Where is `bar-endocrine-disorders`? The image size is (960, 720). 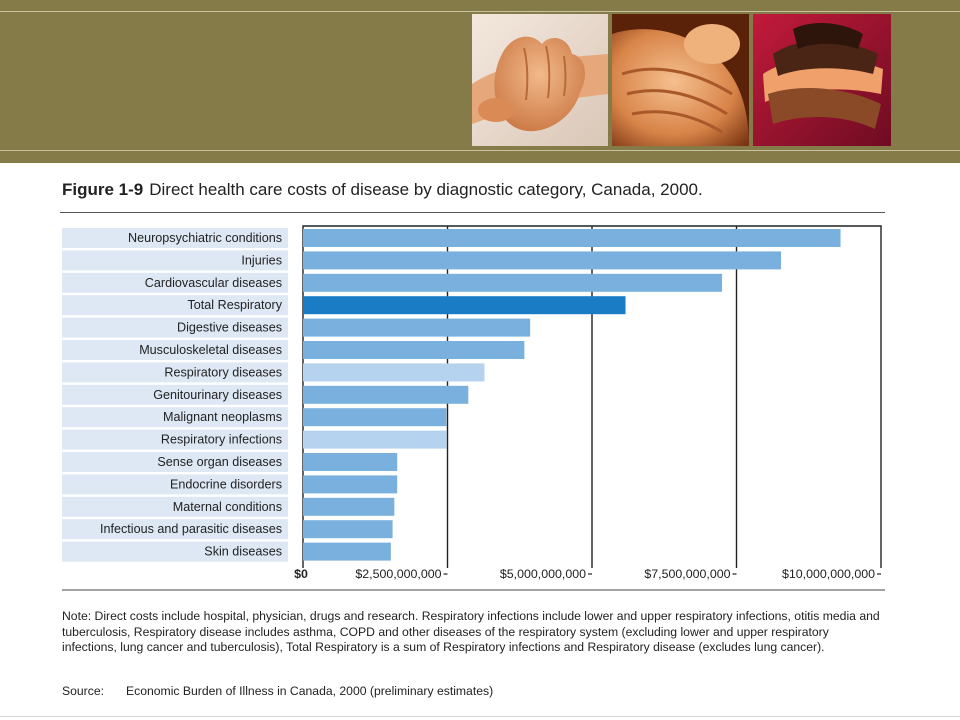
bar-endocrine-disorders is located at coordinates (350, 484).